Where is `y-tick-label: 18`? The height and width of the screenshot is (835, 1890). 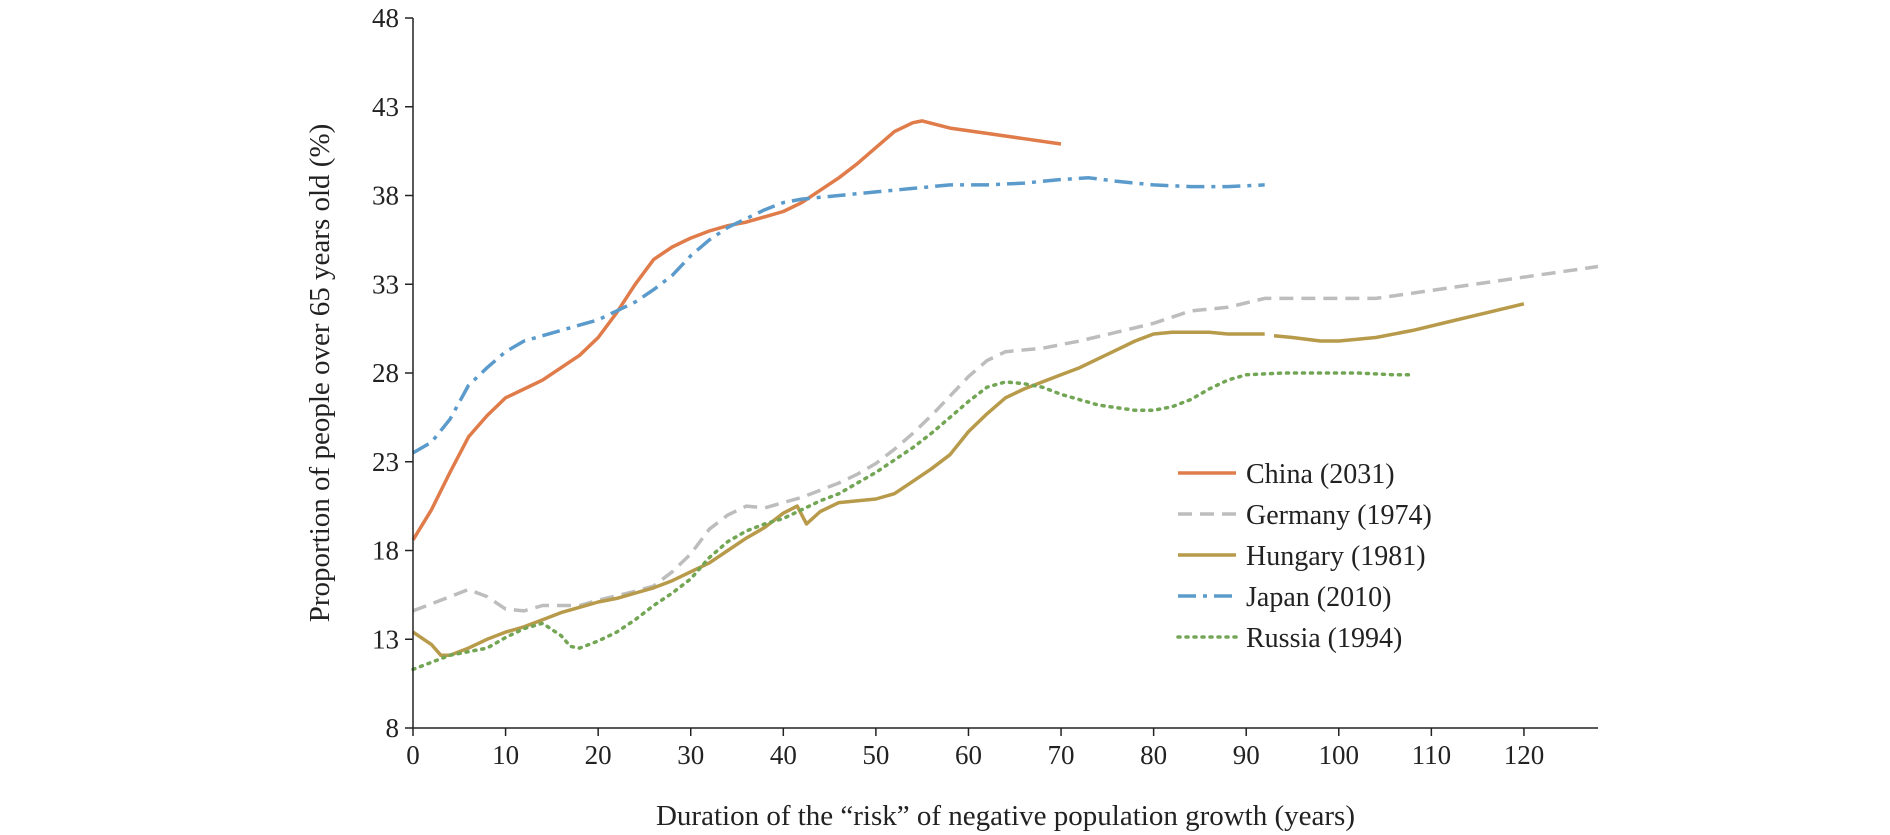
y-tick-label: 18 is located at coordinates (385, 551).